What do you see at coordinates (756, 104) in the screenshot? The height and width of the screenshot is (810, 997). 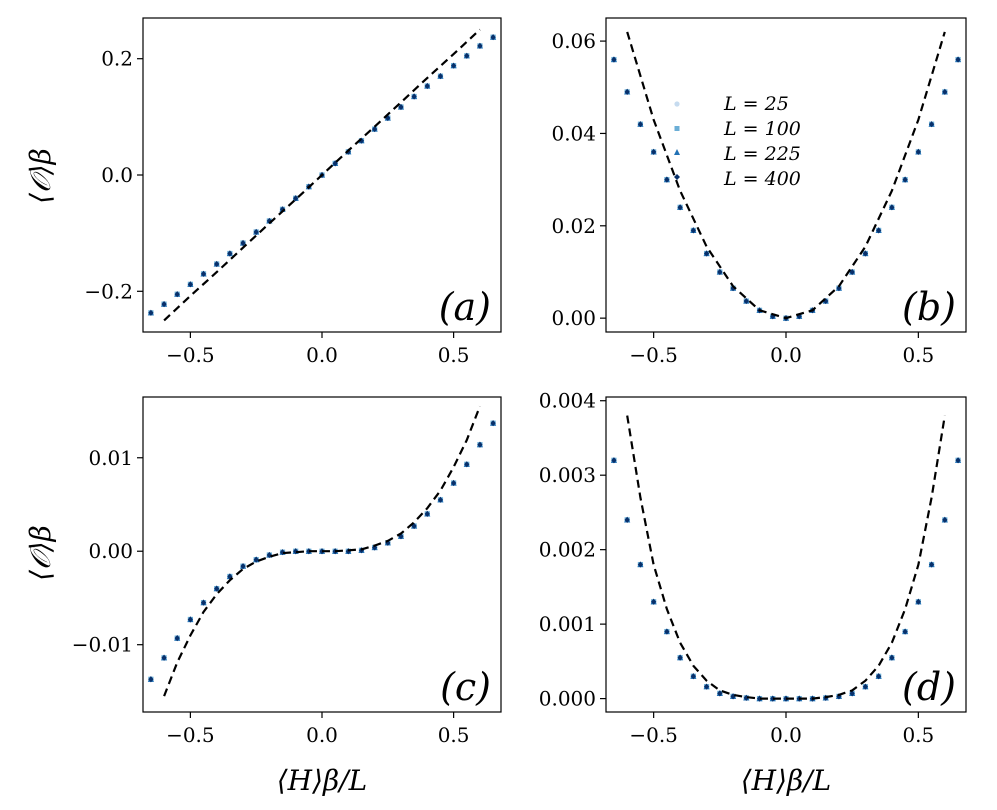 I see `legend-label-l25: L = 25` at bounding box center [756, 104].